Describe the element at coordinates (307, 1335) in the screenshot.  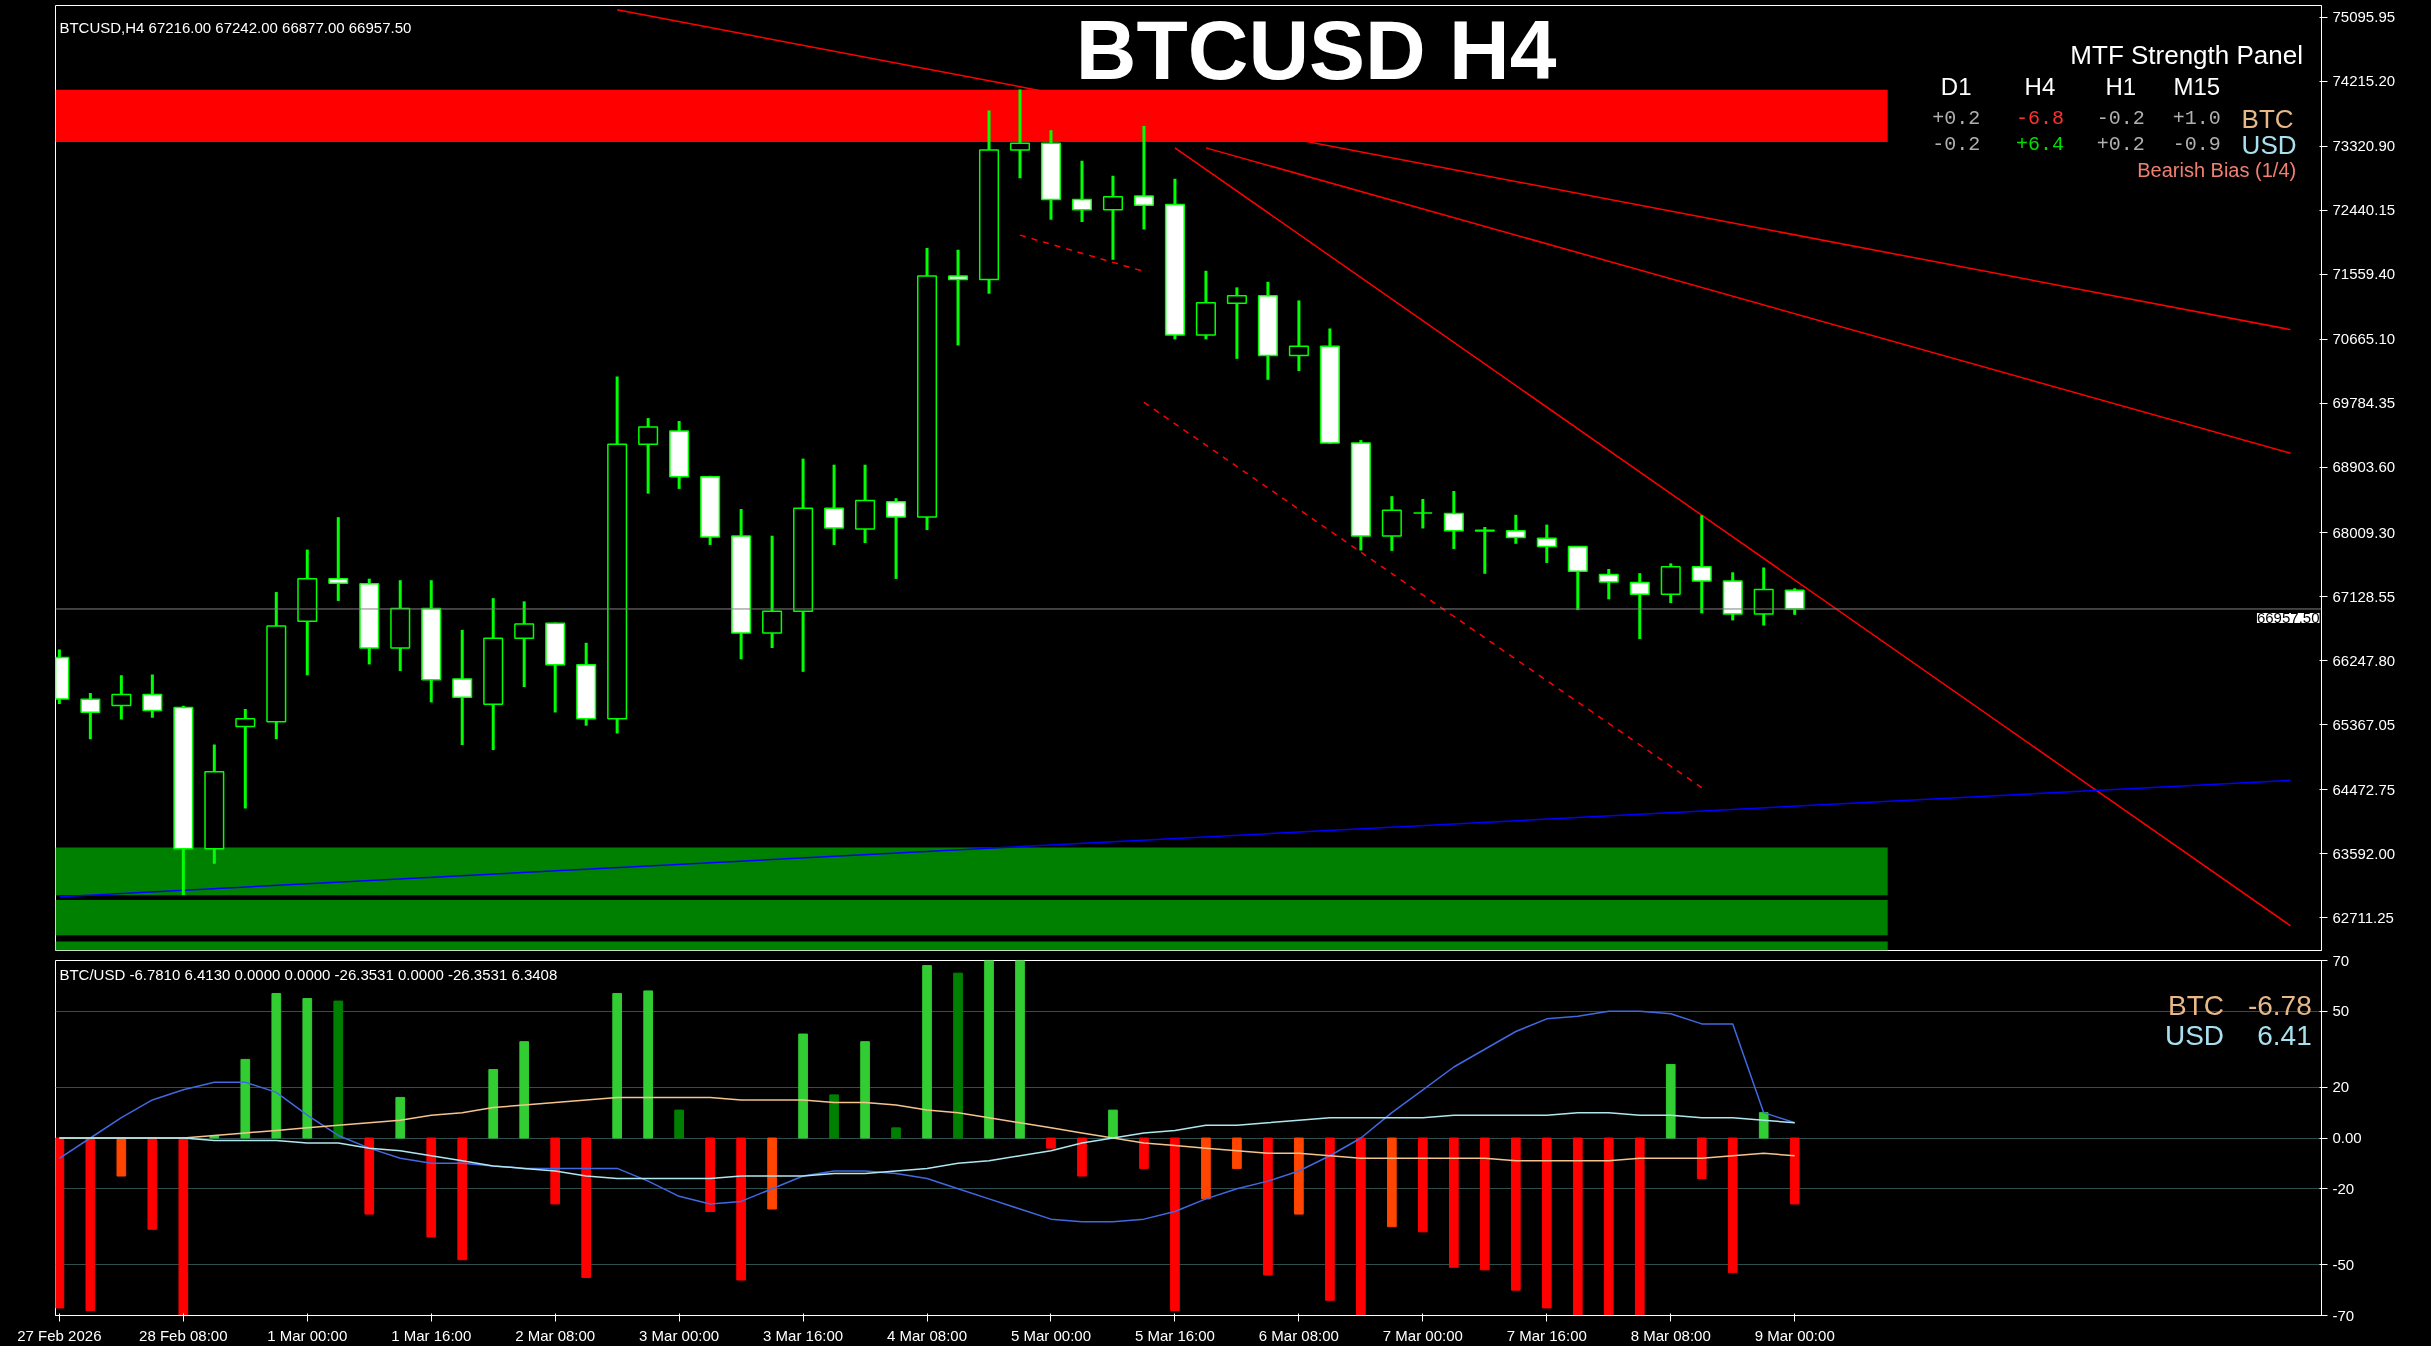
I see `x-tick-label: 1 Mar 00:00` at that location.